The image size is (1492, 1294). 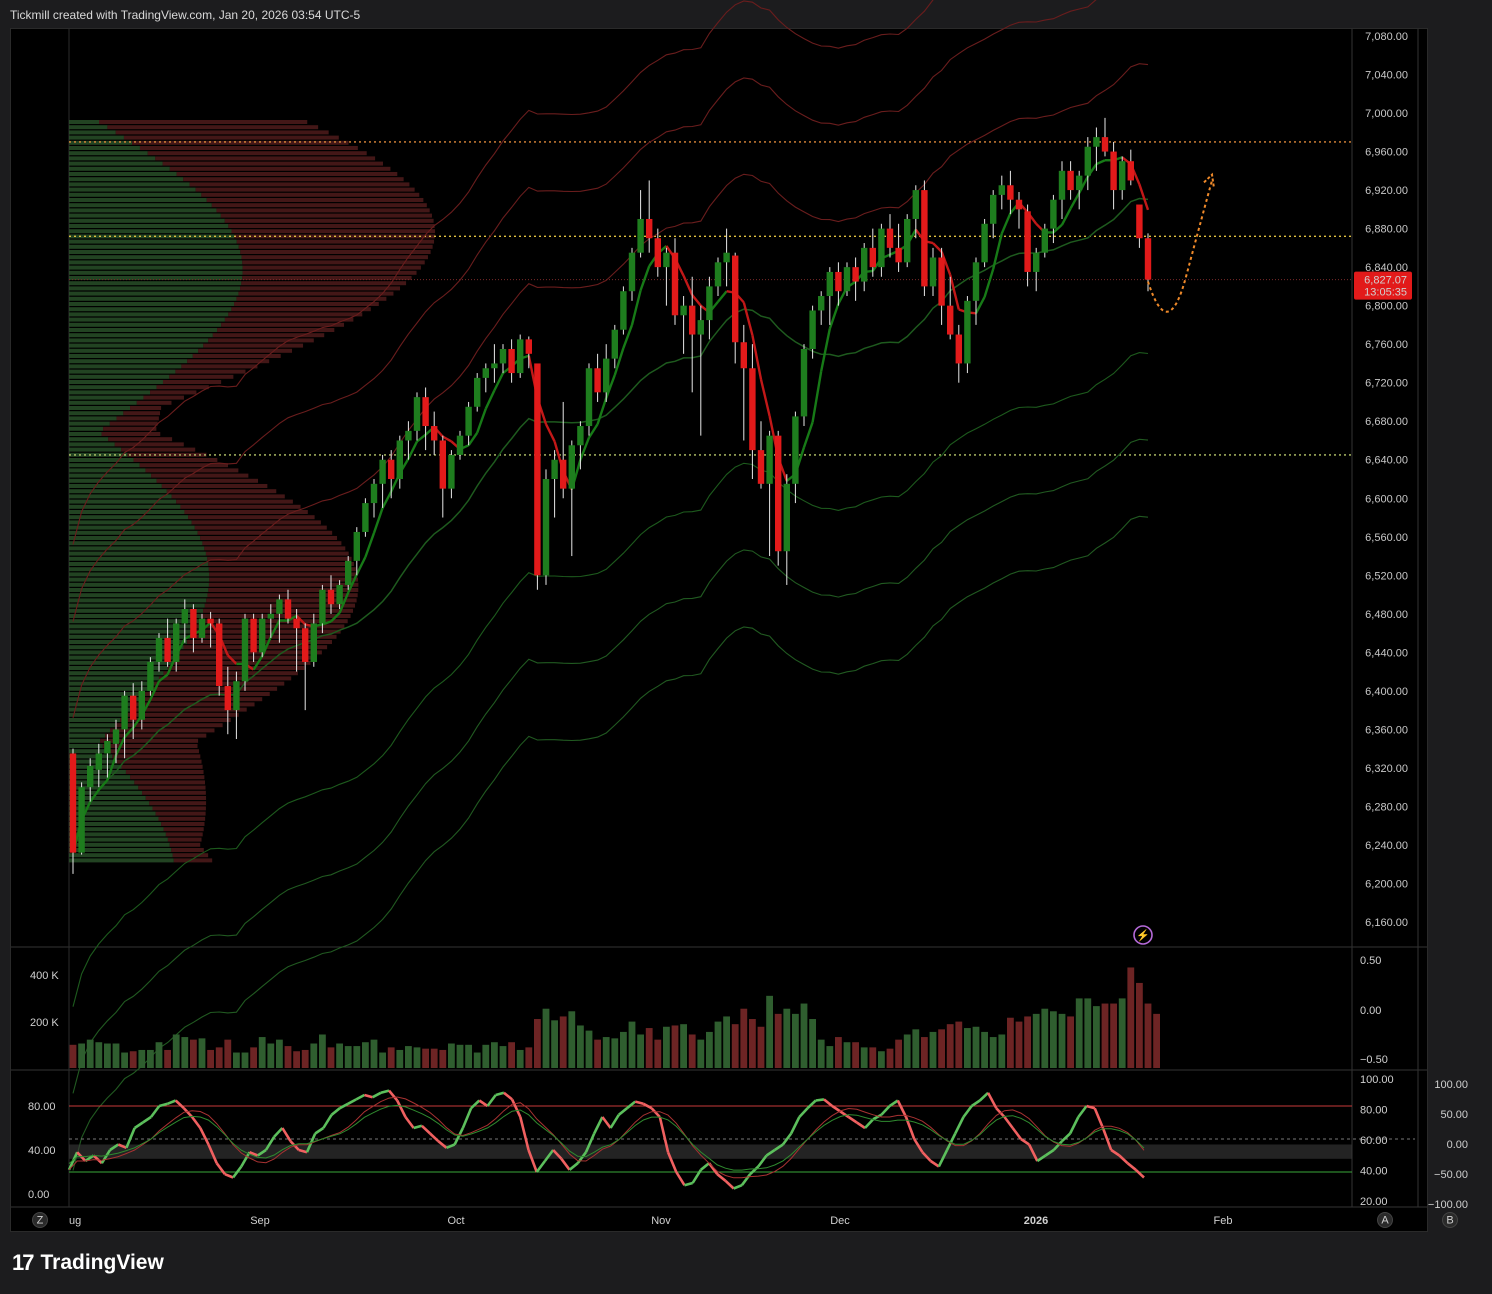 I want to click on scale-mode-button, so click(x=1450, y=1220).